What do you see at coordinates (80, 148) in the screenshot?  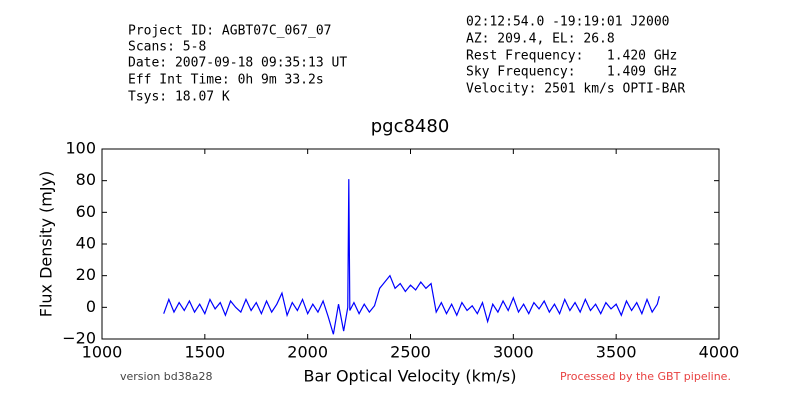 I see `y-tick-label: 100` at bounding box center [80, 148].